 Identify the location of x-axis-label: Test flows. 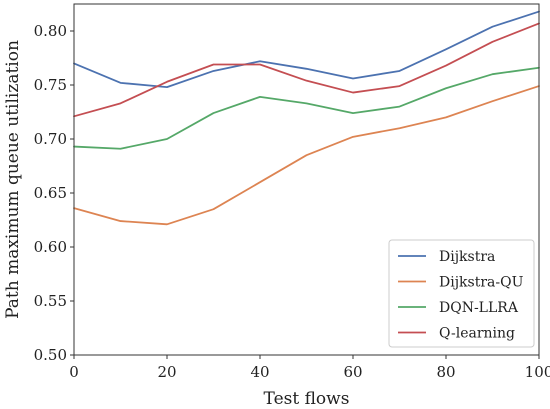
(307, 399).